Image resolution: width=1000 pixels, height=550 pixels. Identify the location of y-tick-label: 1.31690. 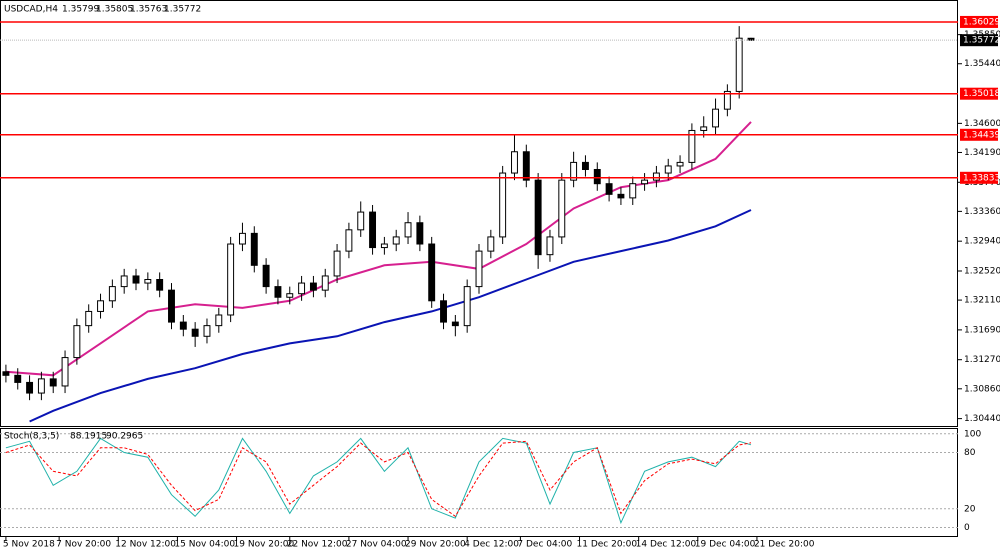
(982, 330).